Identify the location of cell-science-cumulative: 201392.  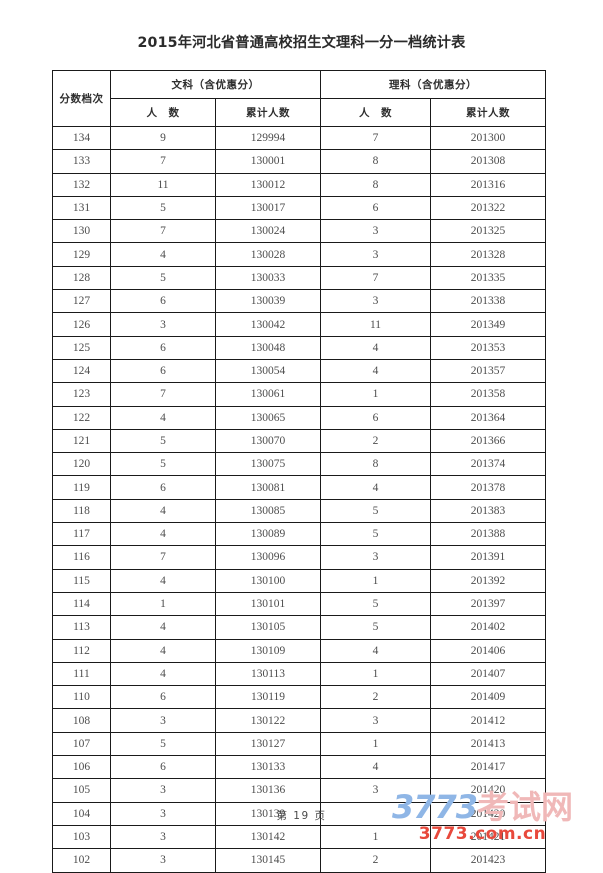
(488, 580).